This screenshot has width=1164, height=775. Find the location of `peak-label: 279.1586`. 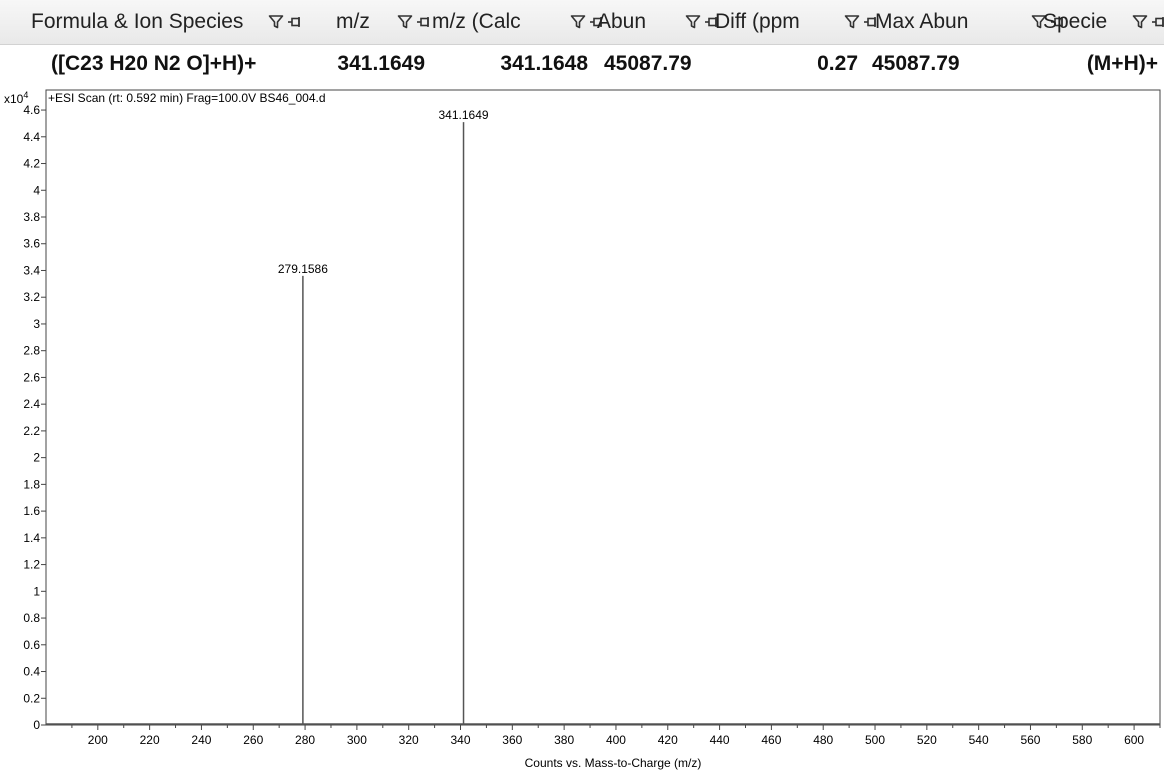

peak-label: 279.1586 is located at coordinates (303, 269).